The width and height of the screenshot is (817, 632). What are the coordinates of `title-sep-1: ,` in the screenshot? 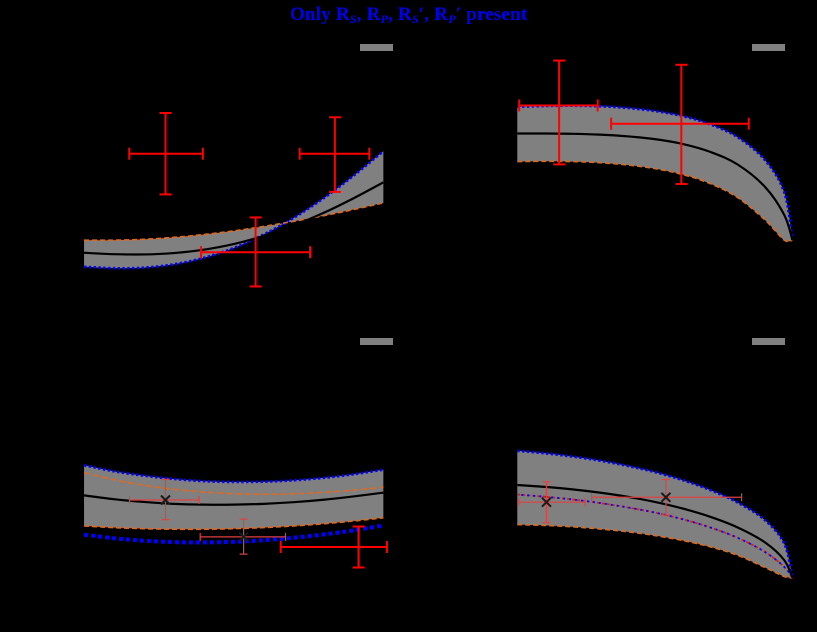 It's located at (359, 14).